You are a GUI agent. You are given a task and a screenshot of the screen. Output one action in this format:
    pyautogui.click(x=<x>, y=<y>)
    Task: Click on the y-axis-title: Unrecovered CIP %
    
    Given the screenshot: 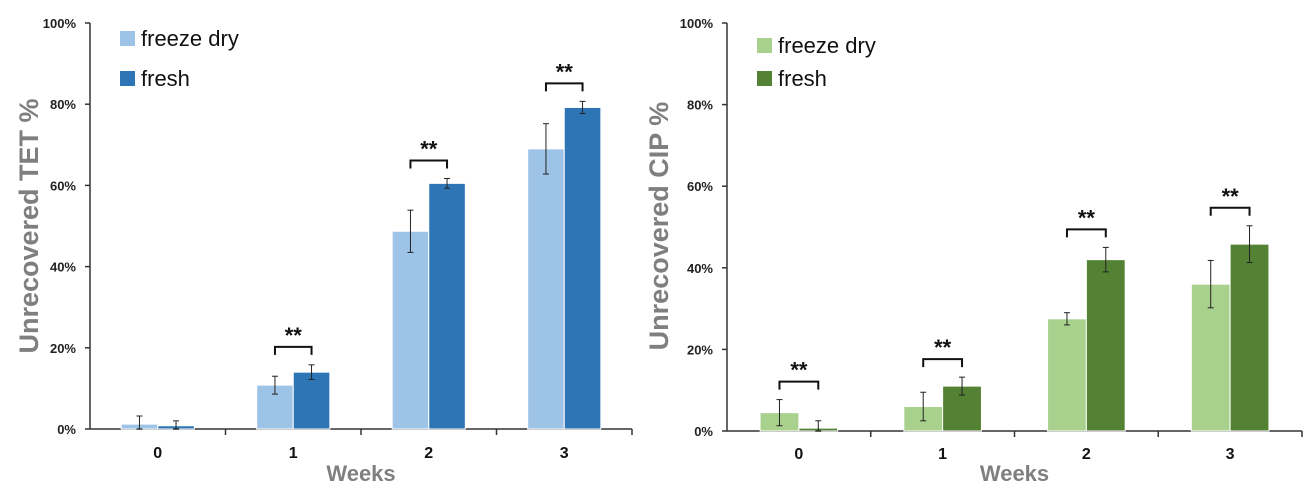 What is the action you would take?
    pyautogui.click(x=659, y=226)
    